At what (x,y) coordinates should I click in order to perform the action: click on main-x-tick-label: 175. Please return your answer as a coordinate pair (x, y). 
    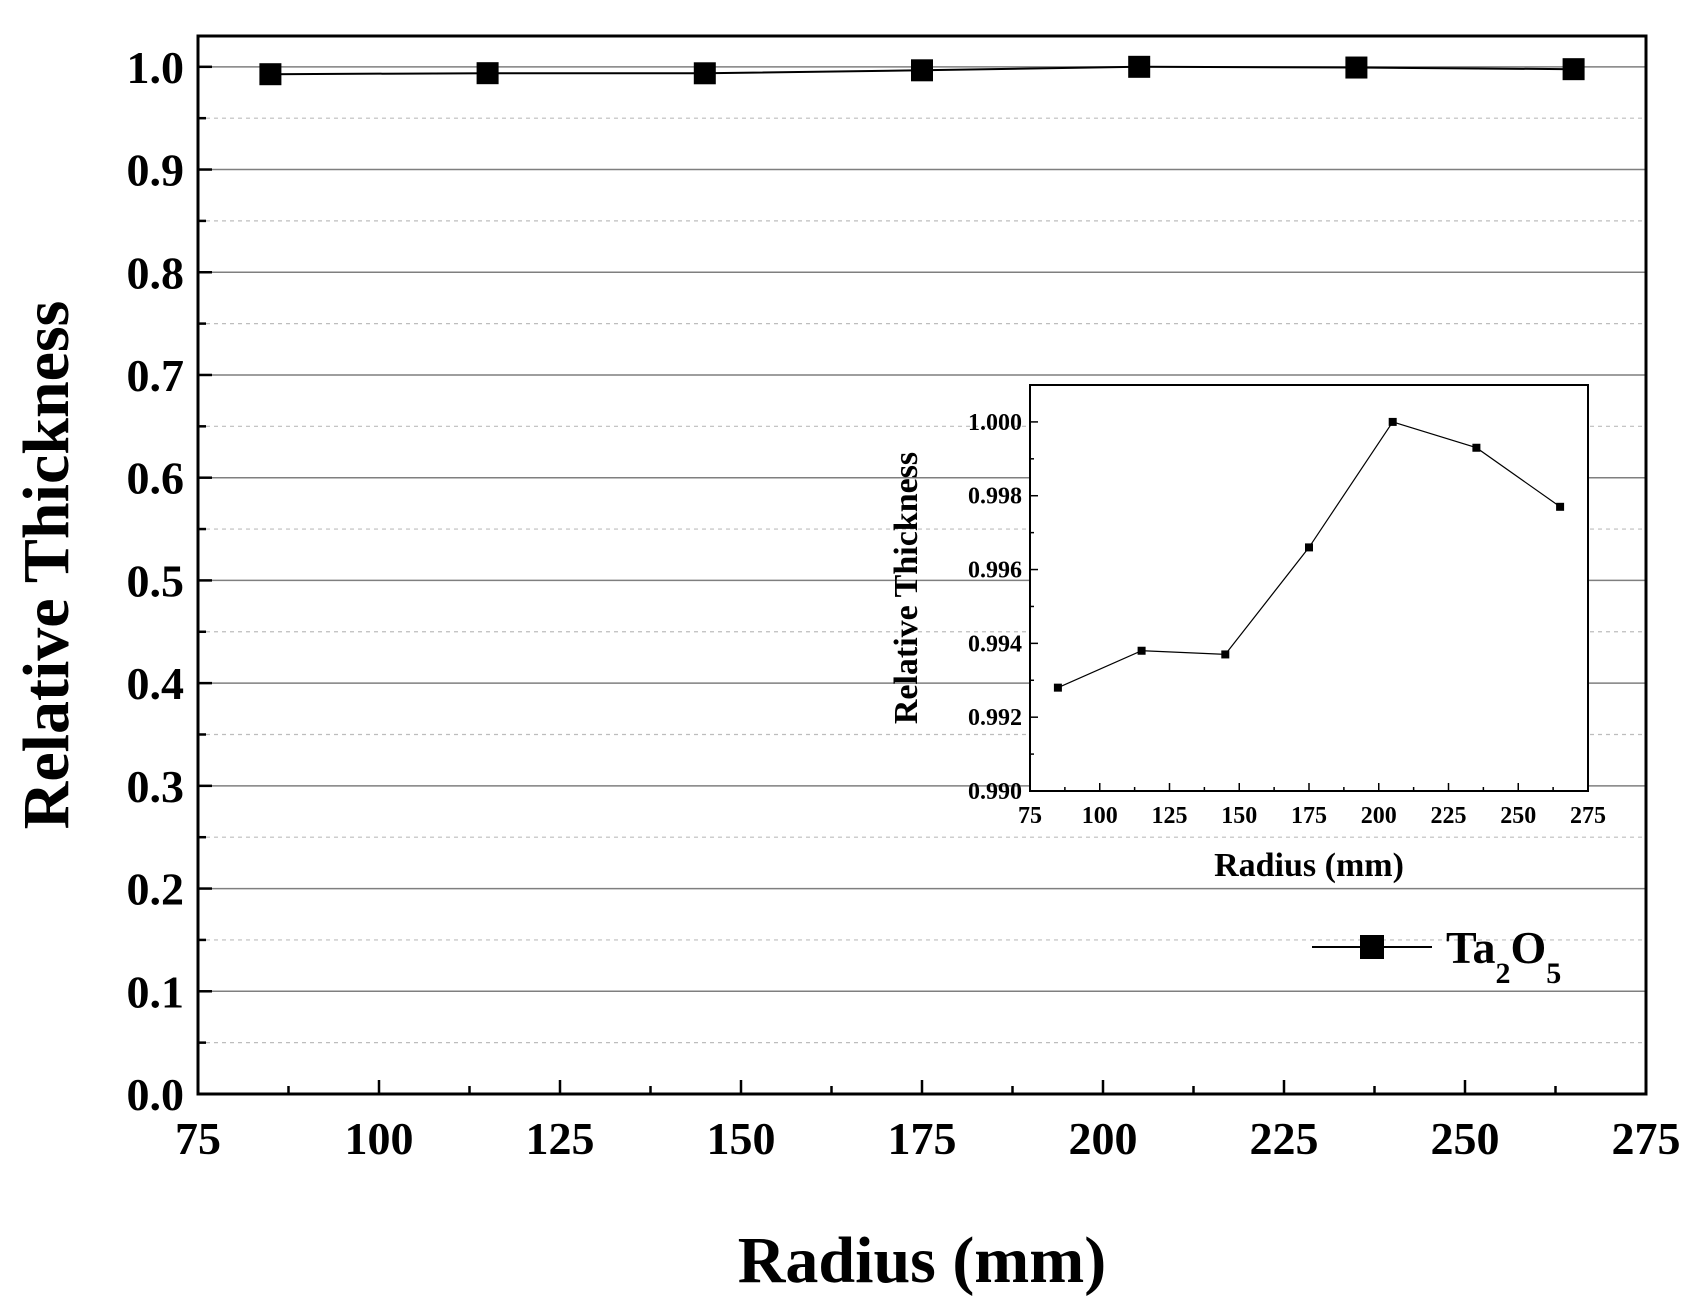
    Looking at the image, I should click on (922, 1138).